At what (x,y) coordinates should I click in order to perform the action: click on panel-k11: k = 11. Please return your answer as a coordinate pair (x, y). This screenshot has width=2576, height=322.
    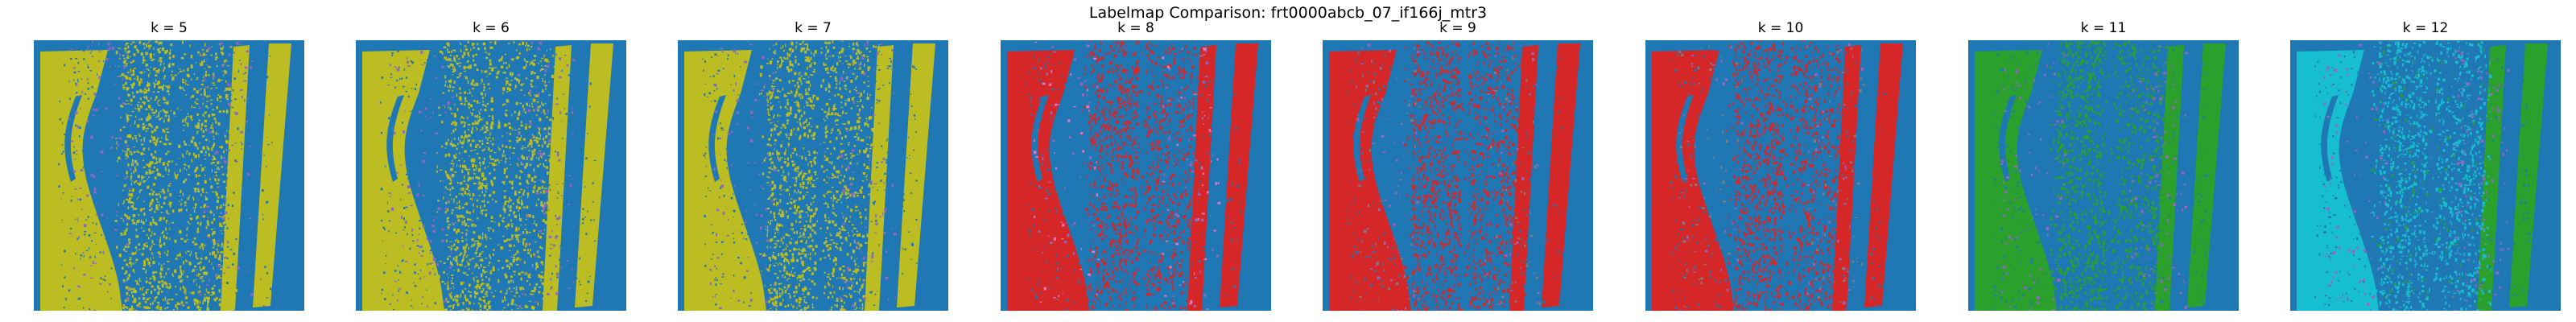
    Looking at the image, I should click on (2103, 165).